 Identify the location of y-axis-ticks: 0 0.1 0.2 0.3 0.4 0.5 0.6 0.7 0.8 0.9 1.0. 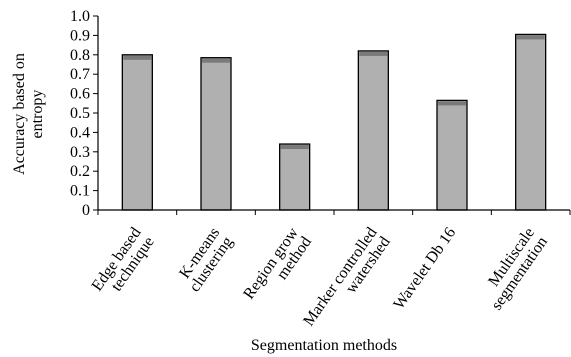
(84, 113).